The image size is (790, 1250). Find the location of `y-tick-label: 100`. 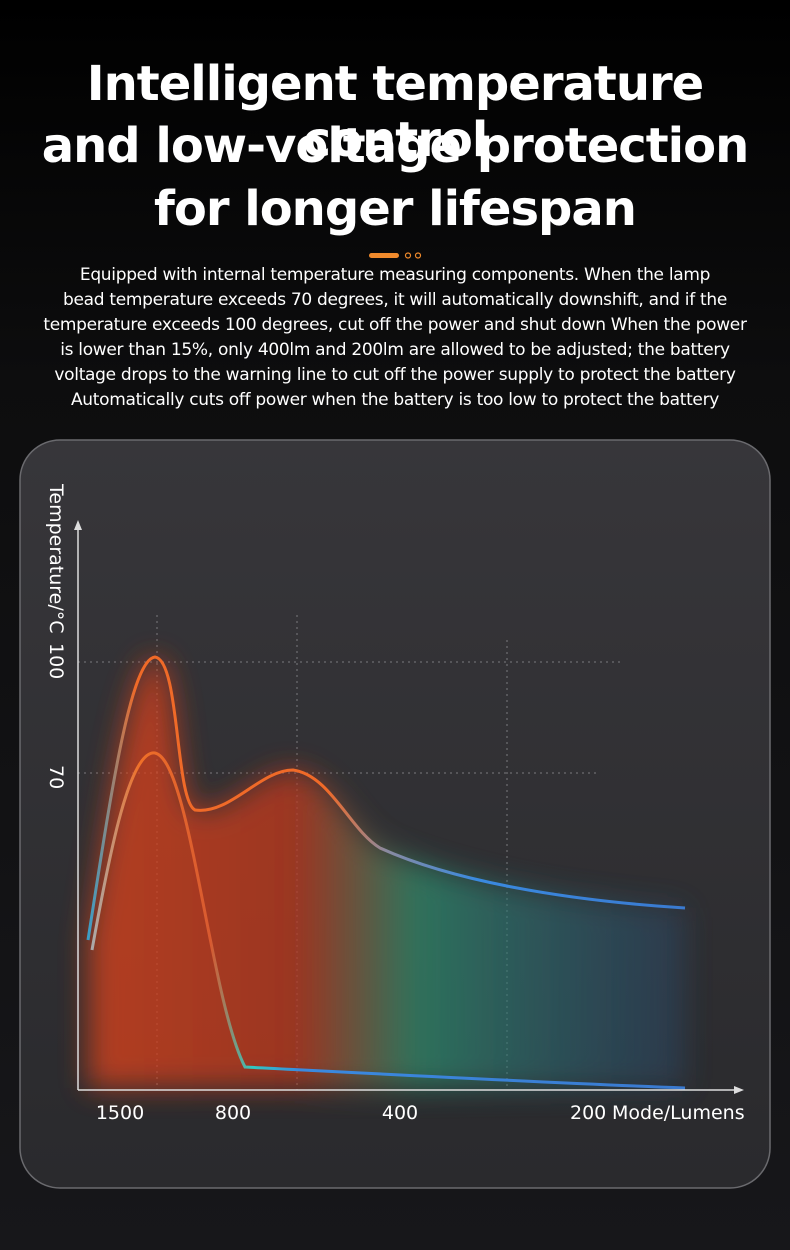

y-tick-label: 100 is located at coordinates (56, 661).